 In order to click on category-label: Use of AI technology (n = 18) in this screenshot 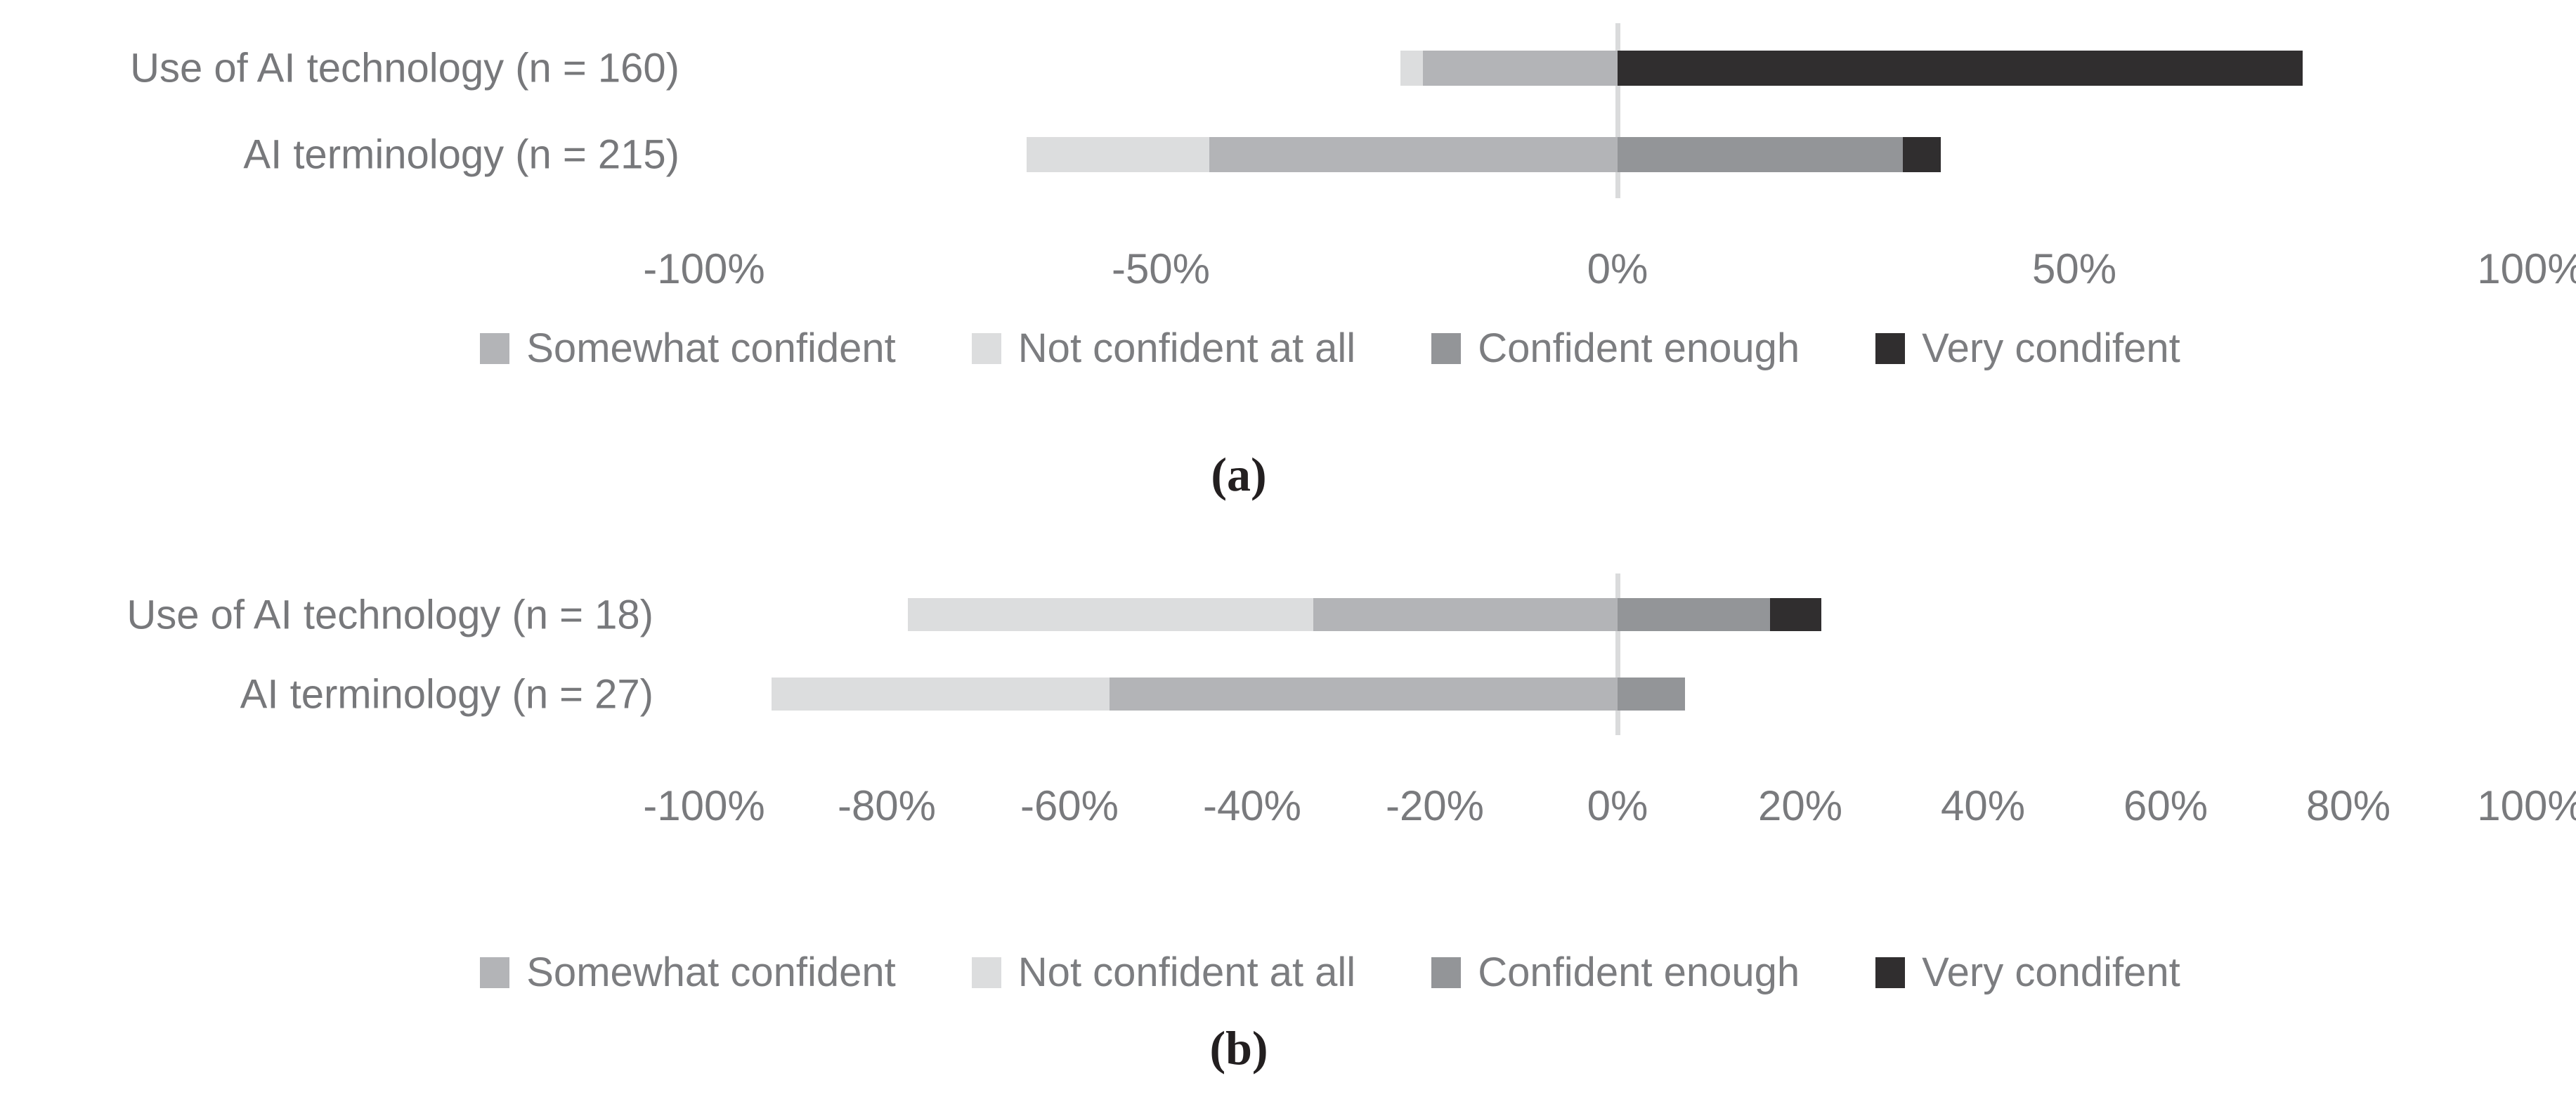, I will do `click(389, 614)`.